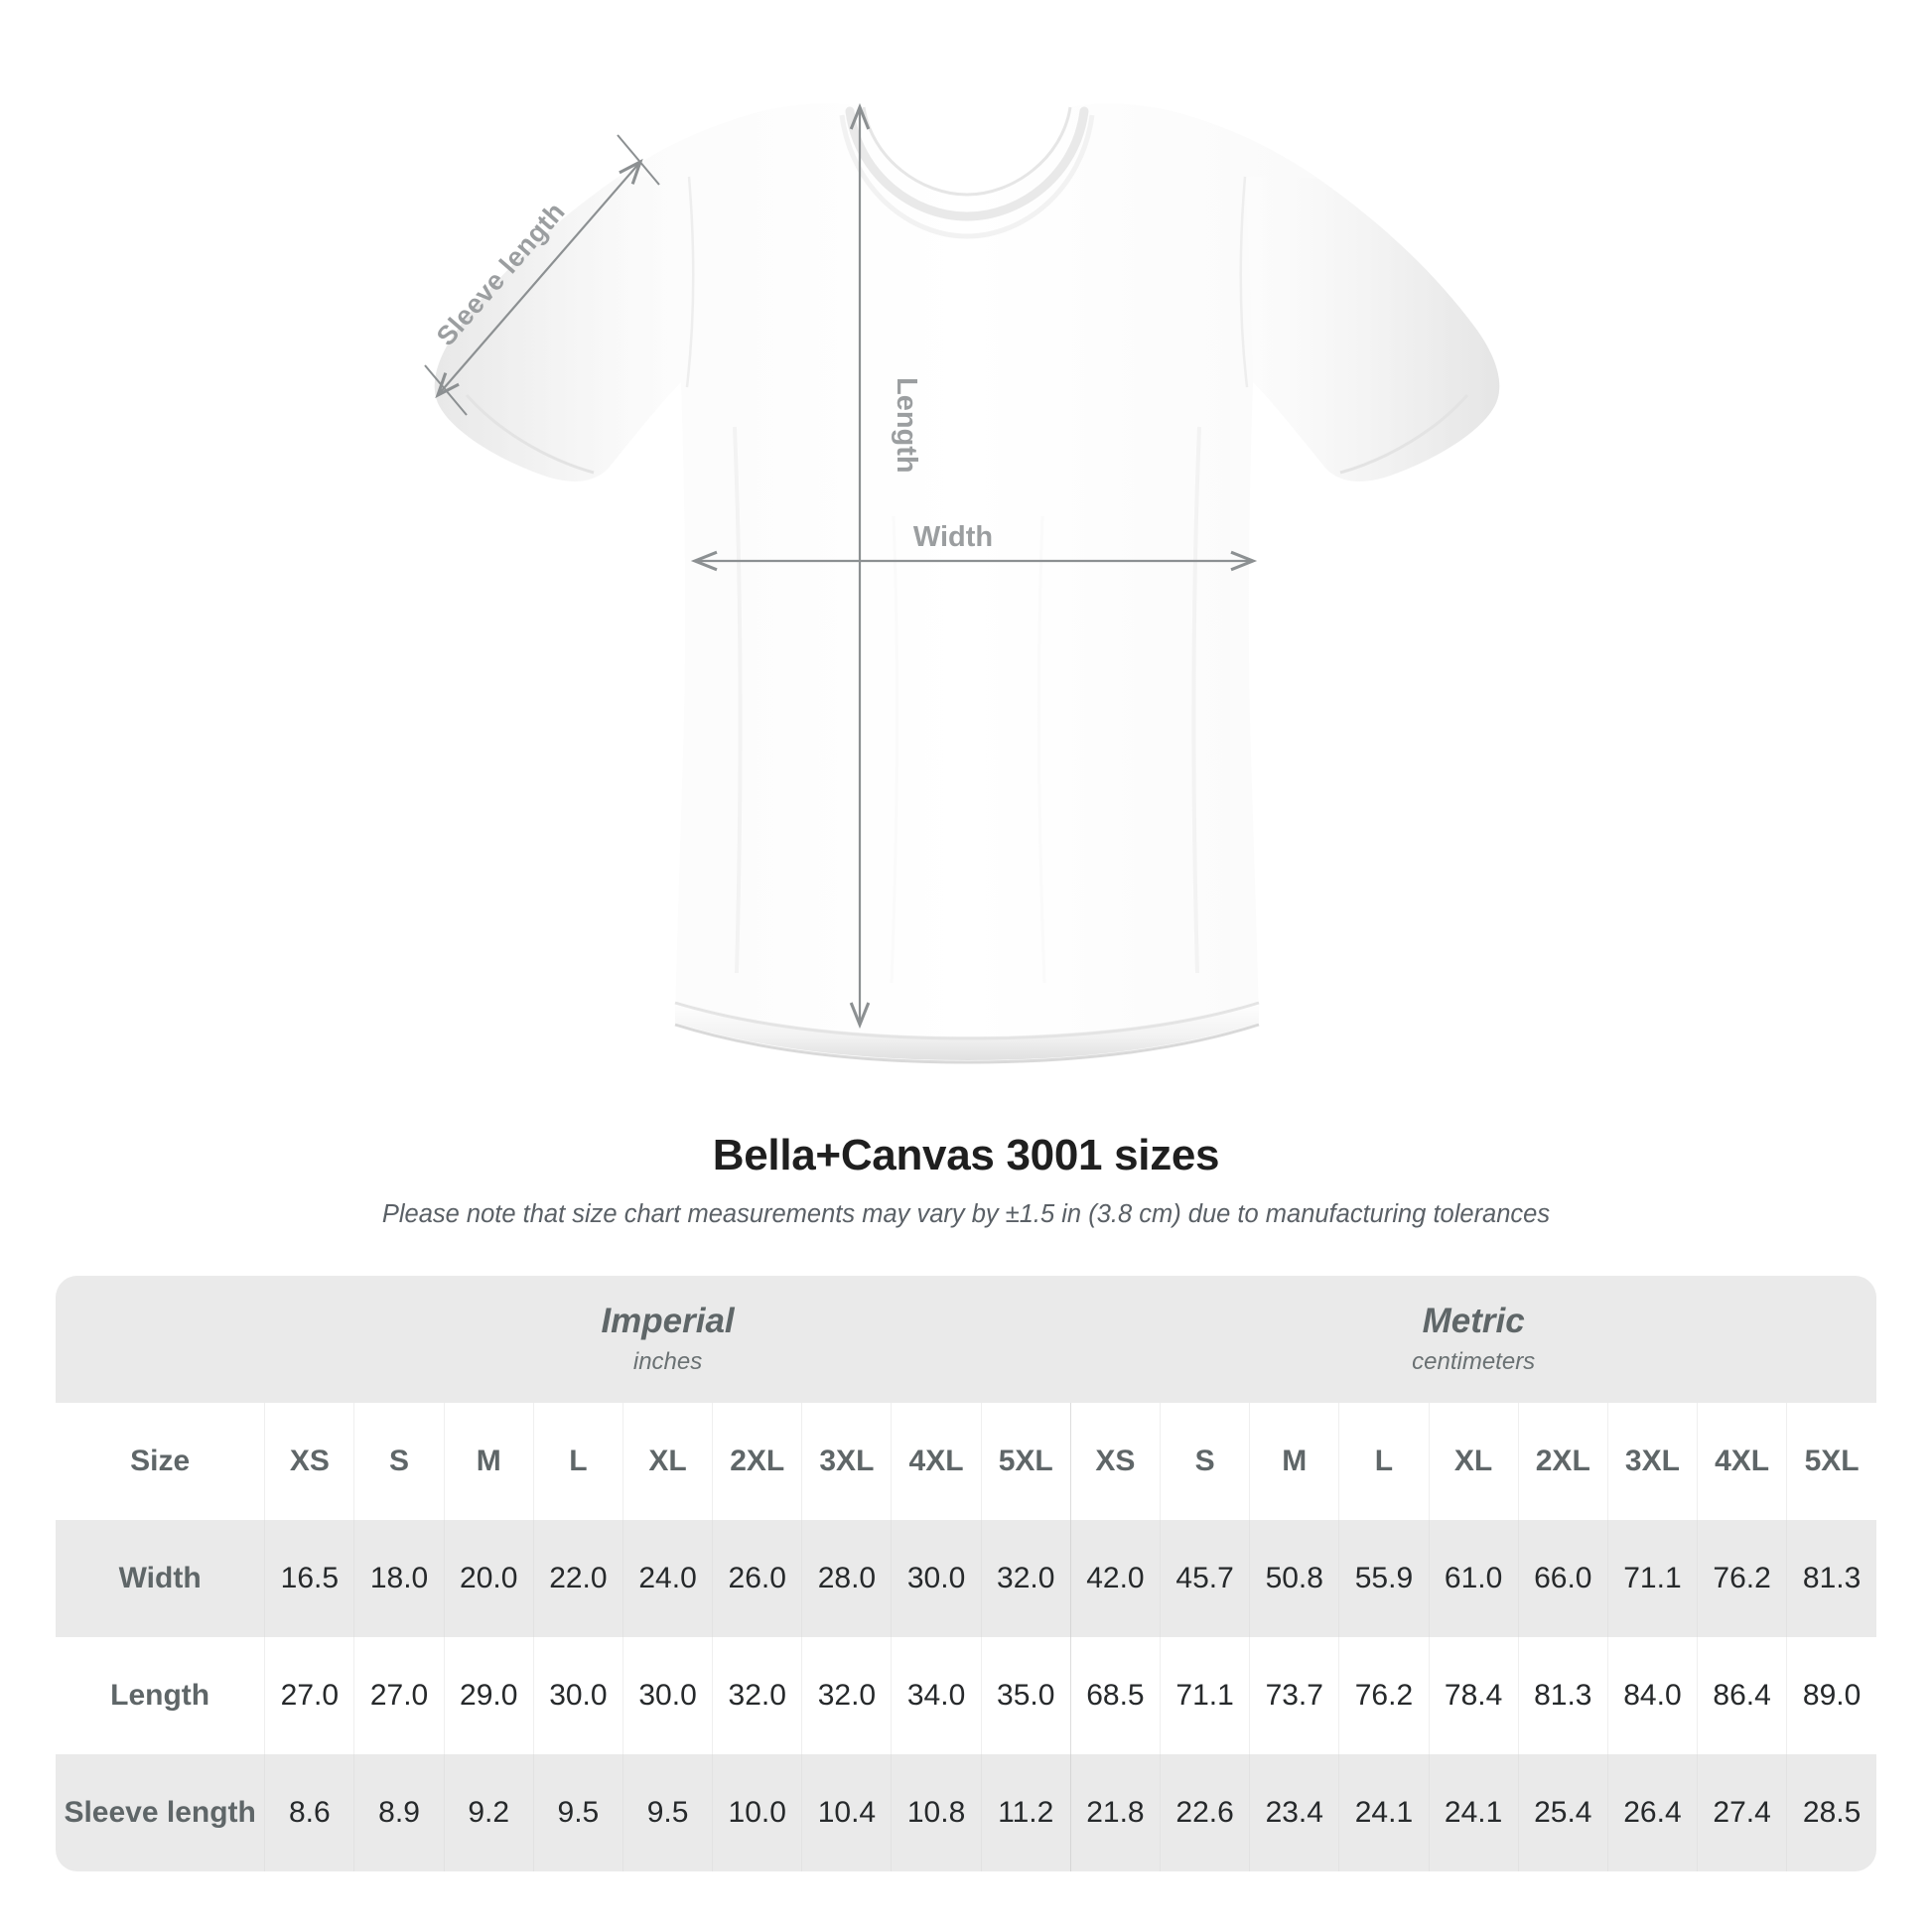  I want to click on cell-length-metric-xl: 78.4, so click(1473, 1695).